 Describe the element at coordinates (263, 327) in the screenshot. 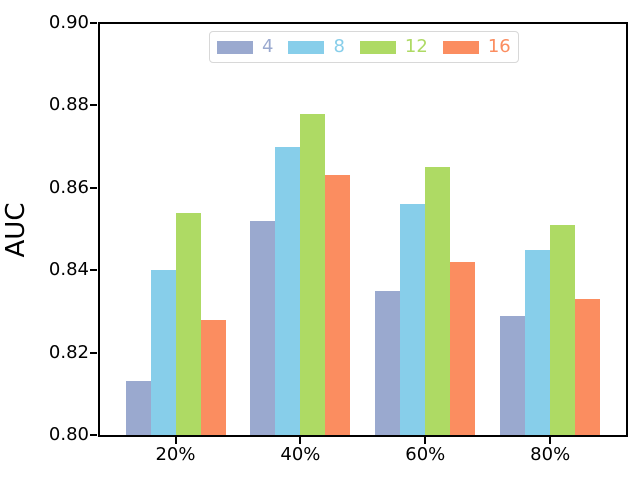

I see `bar-4-40%` at that location.